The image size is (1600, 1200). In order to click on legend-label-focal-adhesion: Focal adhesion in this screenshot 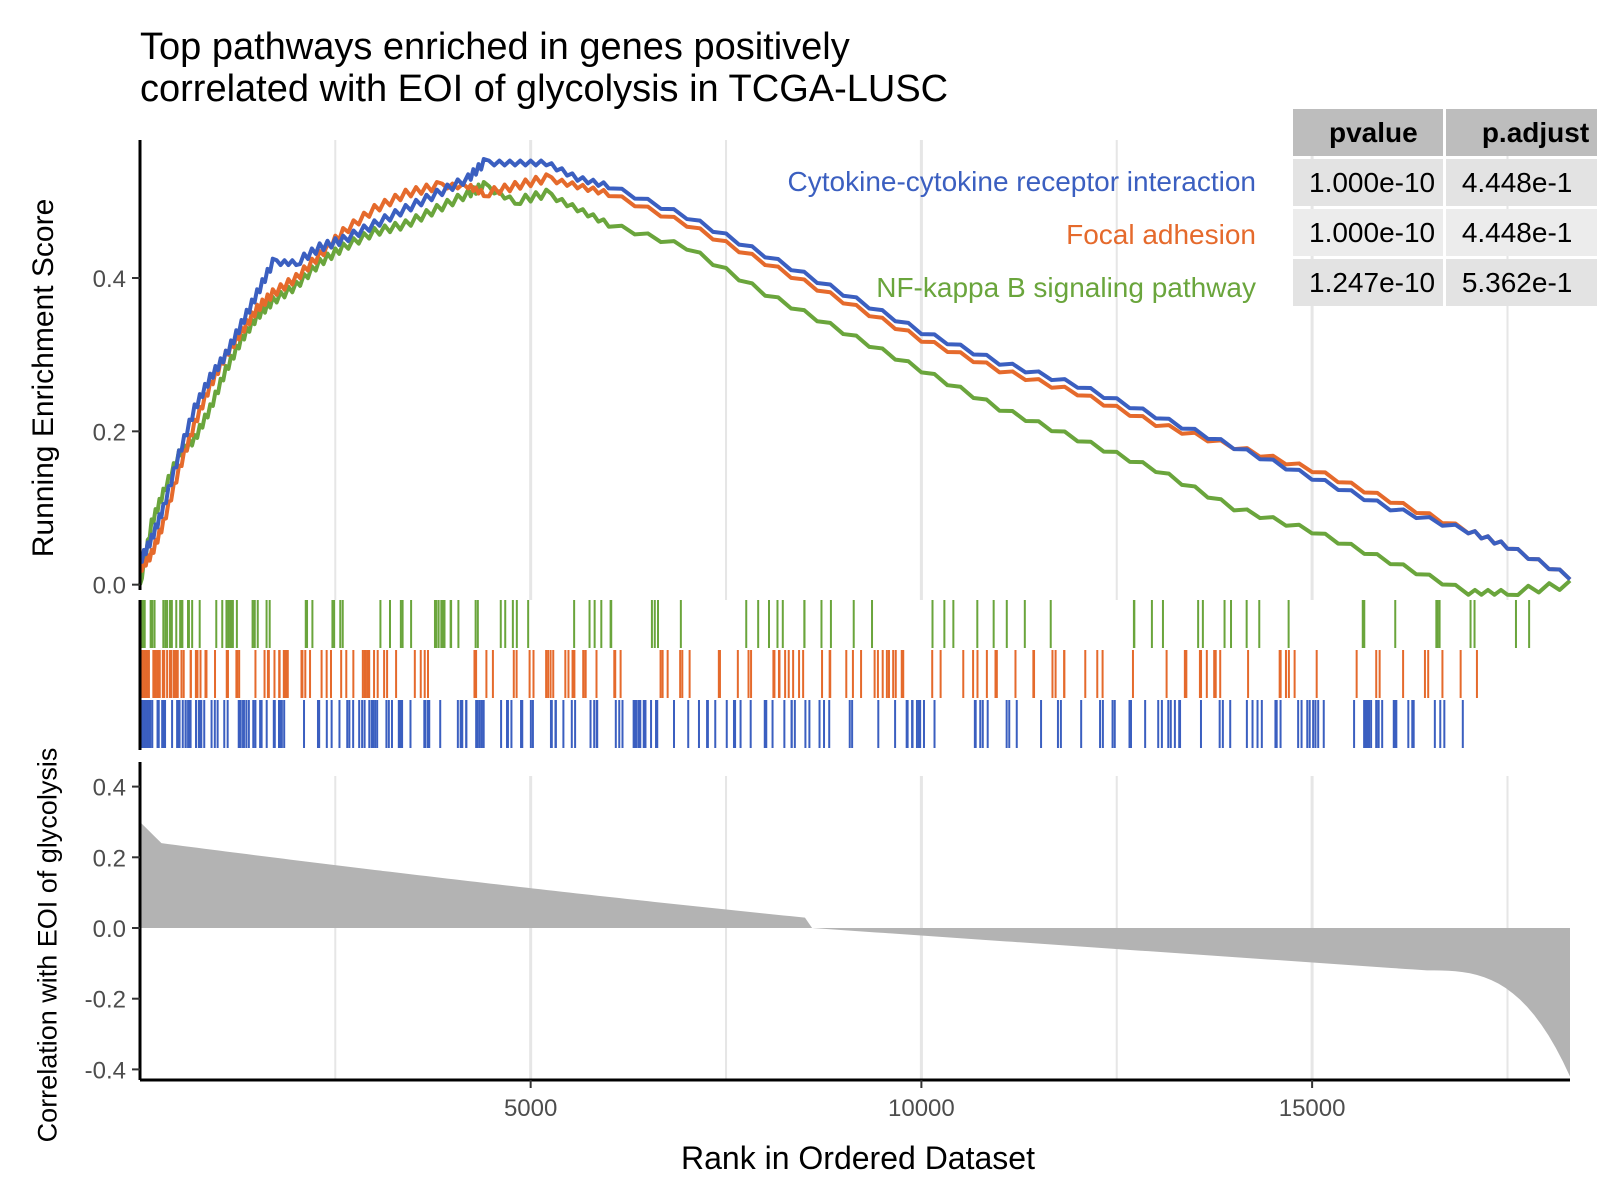, I will do `click(1161, 234)`.